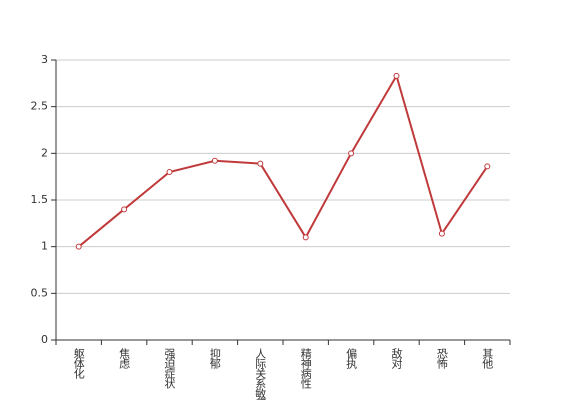 This screenshot has width=567, height=400. I want to click on y-tick-label: 2, so click(44, 152).